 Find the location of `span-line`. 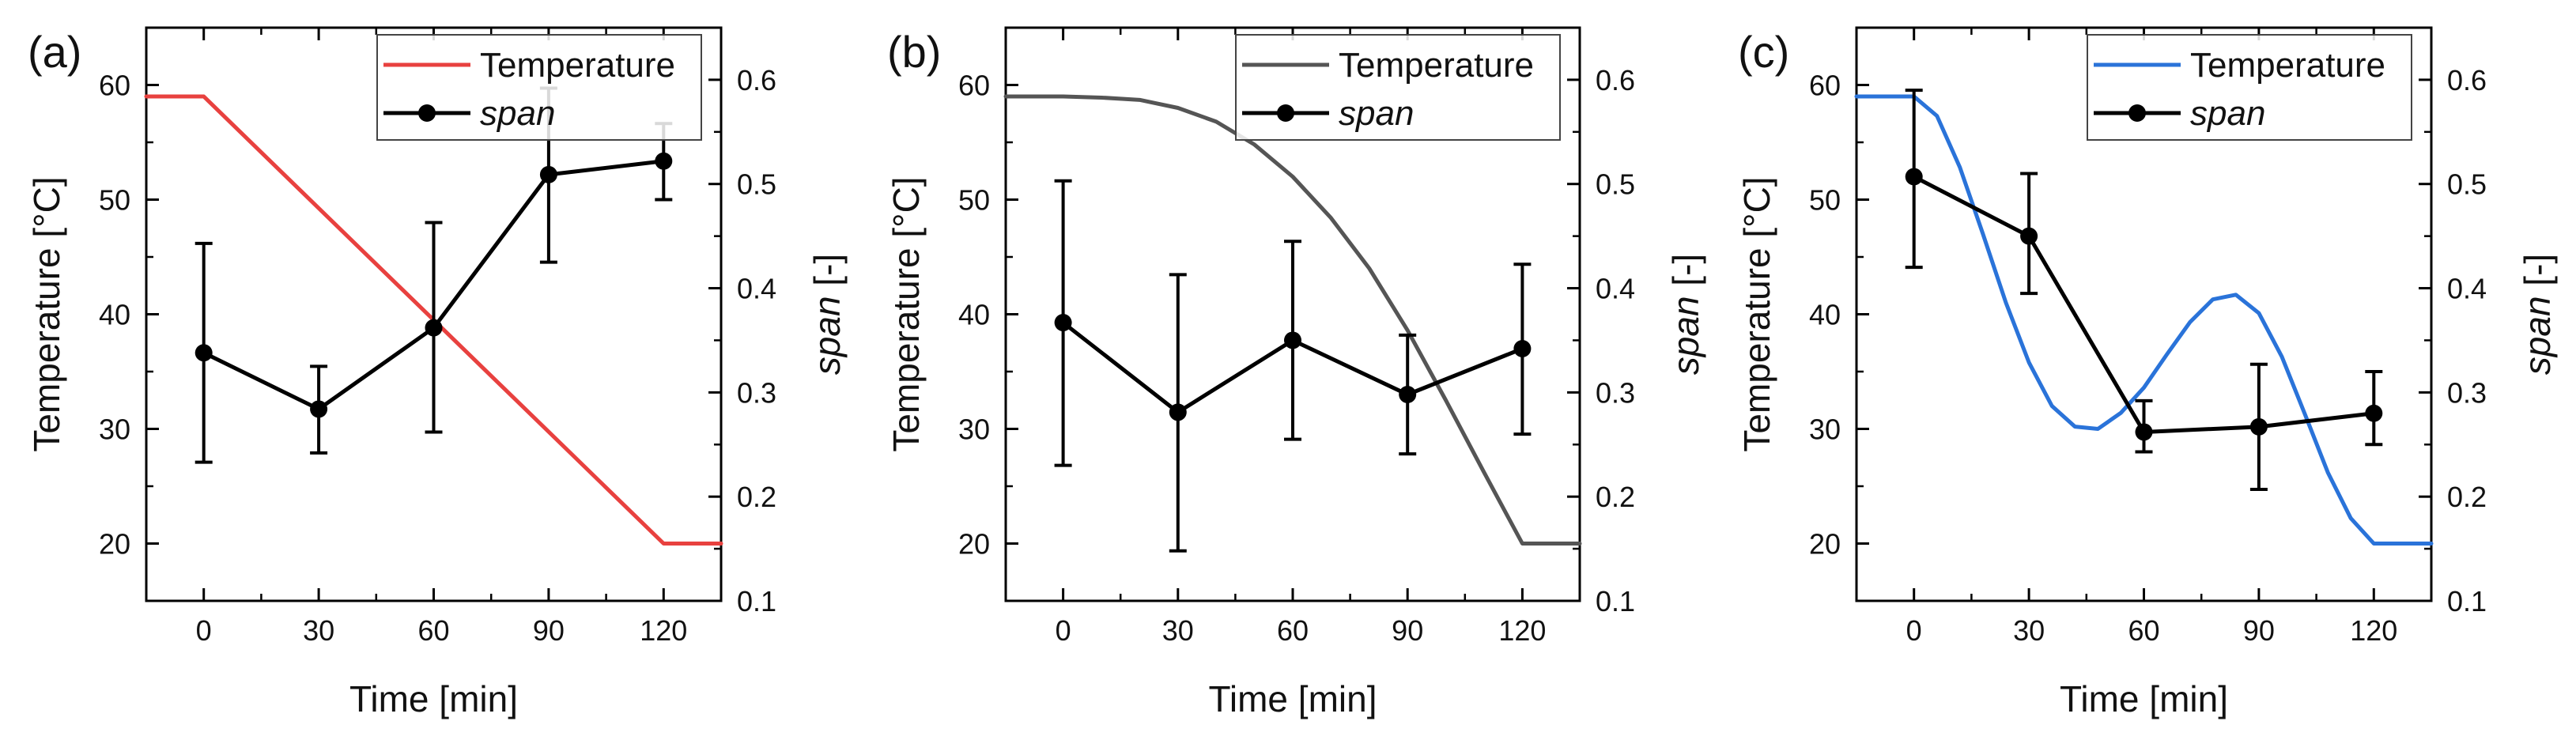

span-line is located at coordinates (2143, 304).